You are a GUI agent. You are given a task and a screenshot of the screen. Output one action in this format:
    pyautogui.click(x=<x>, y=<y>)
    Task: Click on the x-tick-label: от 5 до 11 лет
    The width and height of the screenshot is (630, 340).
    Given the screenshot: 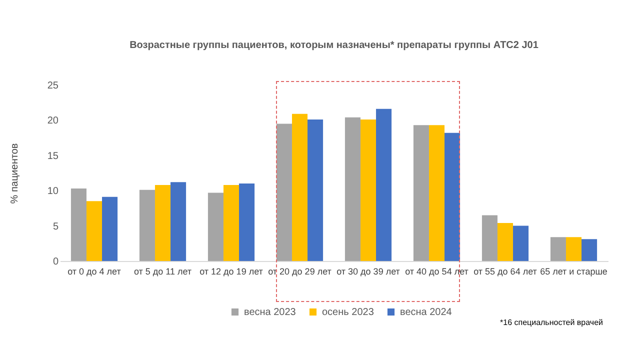 What is the action you would take?
    pyautogui.click(x=163, y=271)
    